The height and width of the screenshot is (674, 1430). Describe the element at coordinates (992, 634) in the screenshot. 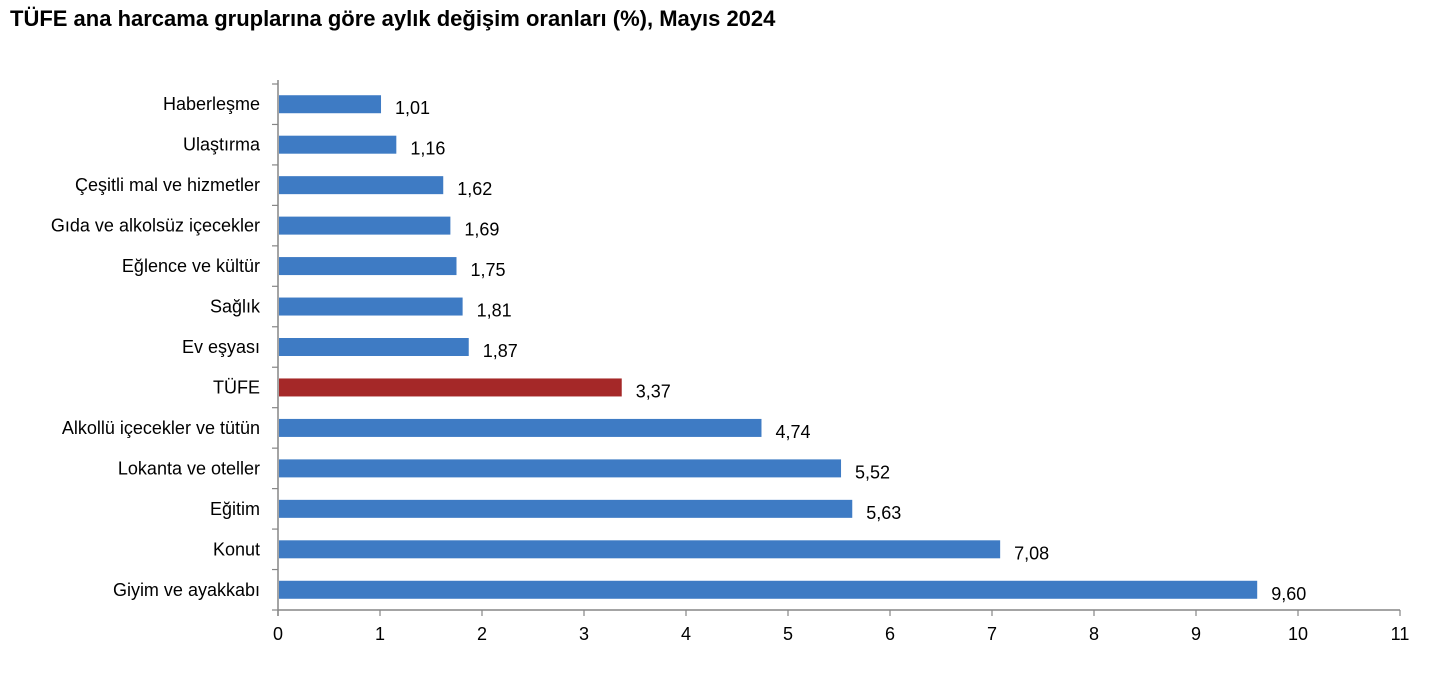

I see `x-tick-label: 7` at that location.